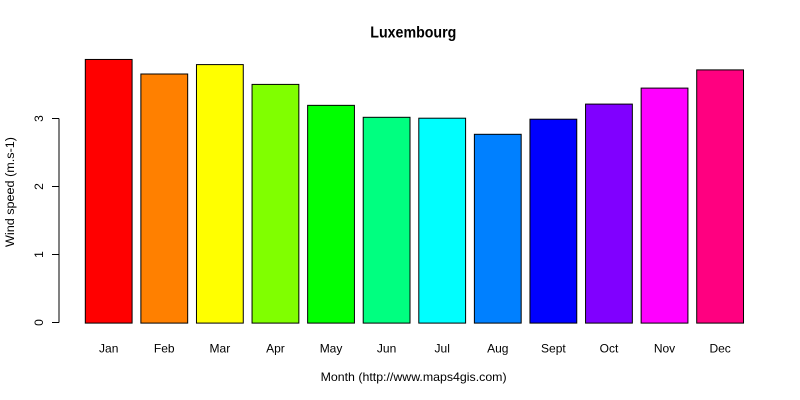  Describe the element at coordinates (414, 377) in the screenshot. I see `svg-text:Month (http://www.maps4gis.com: Month (http://www.maps4gis.com)` at that location.